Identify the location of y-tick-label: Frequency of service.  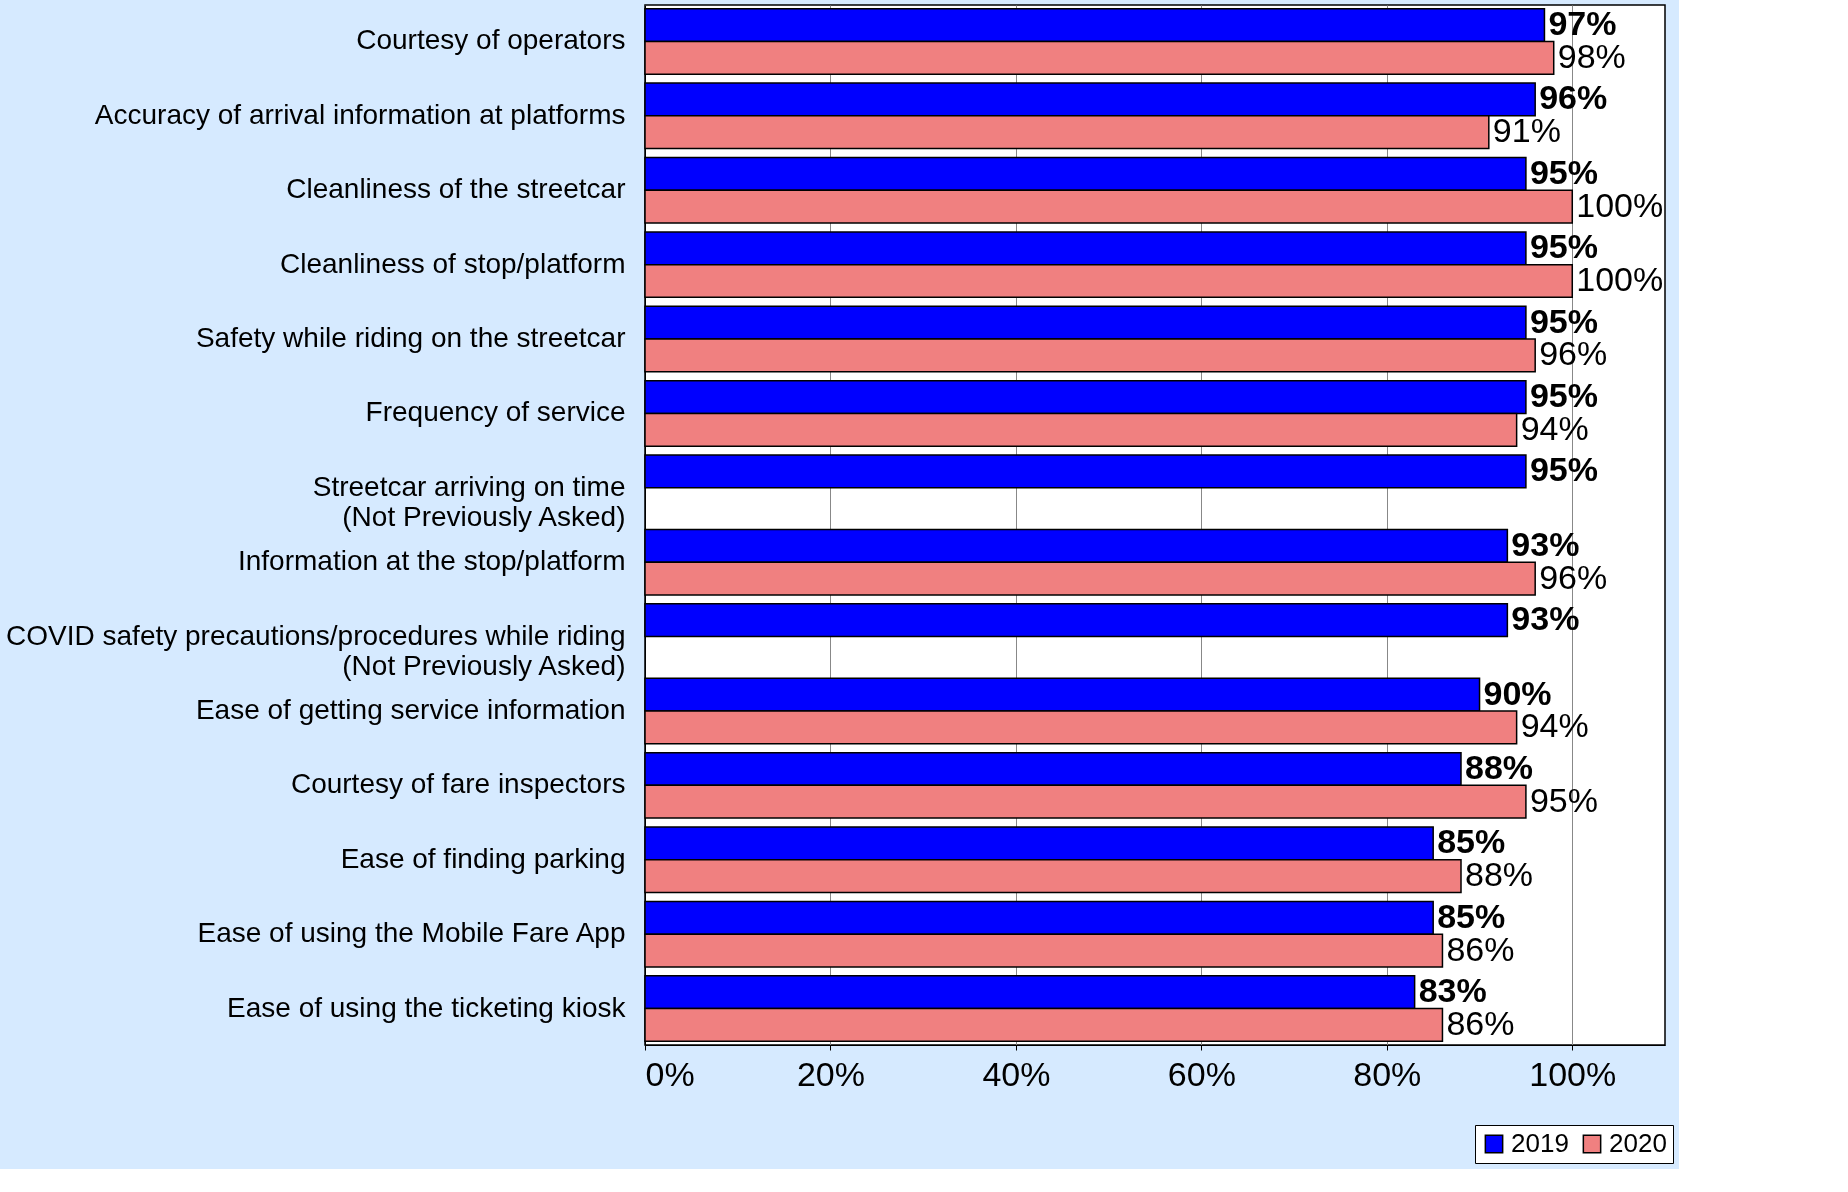
(495, 412).